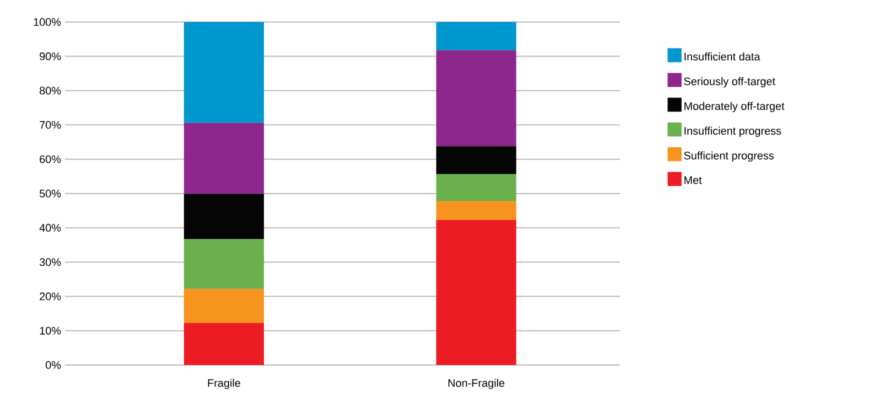 This screenshot has width=875, height=406. Describe the element at coordinates (224, 384) in the screenshot. I see `x-tick-label: Fragile` at that location.